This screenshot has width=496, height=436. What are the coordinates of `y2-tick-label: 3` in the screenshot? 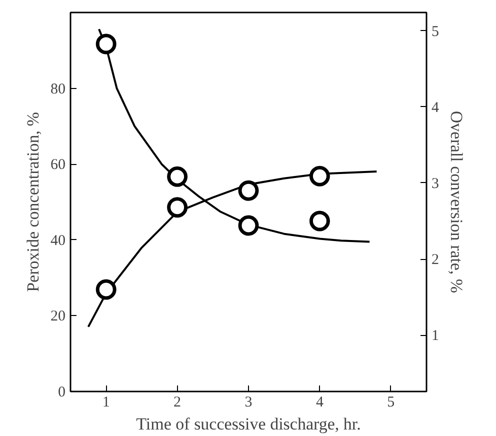 It's located at (435, 184).